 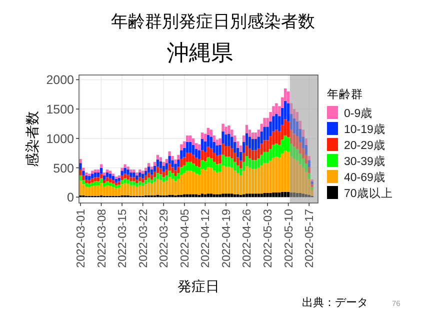 I want to click on y-tick-label: 1500, so click(x=60, y=109).